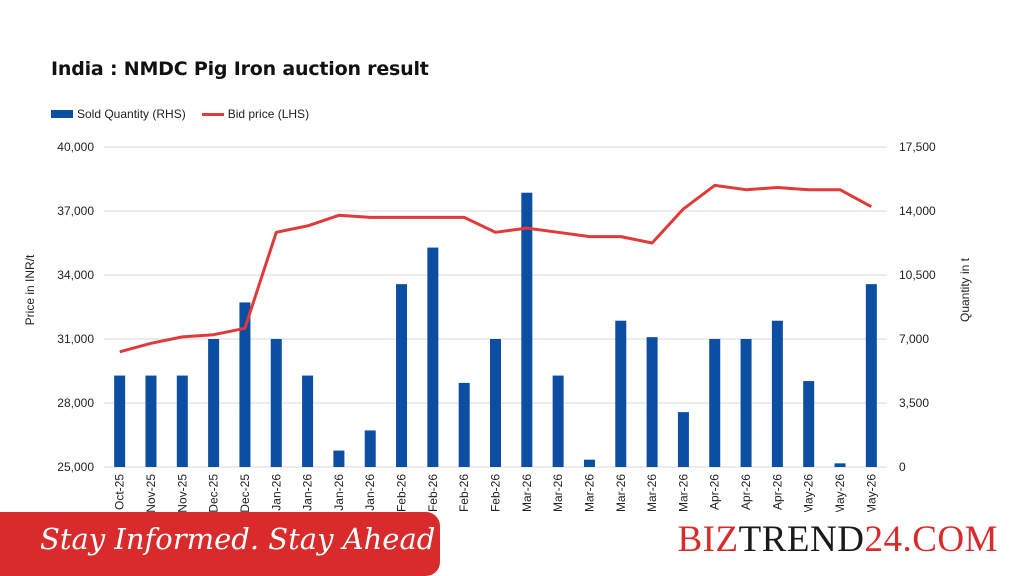 The width and height of the screenshot is (1024, 576). What do you see at coordinates (268, 114) in the screenshot?
I see `legend-label-bid-price: Bid price (LHS)` at bounding box center [268, 114].